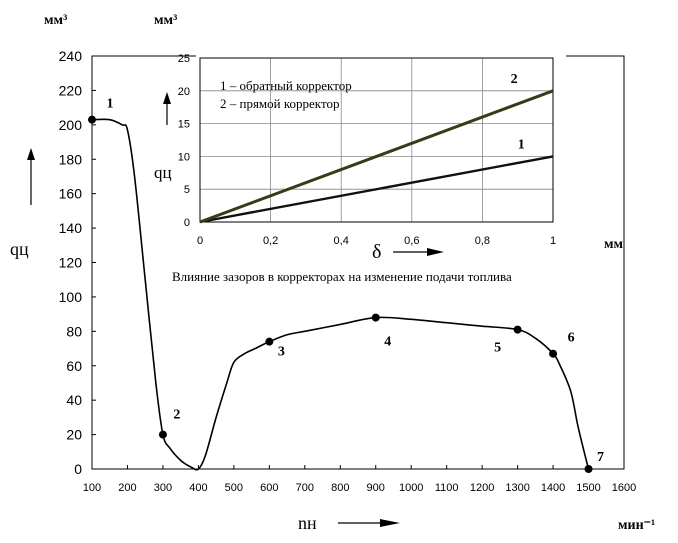 The height and width of the screenshot is (543, 678). I want to click on main-y-arrow, so click(31, 176).